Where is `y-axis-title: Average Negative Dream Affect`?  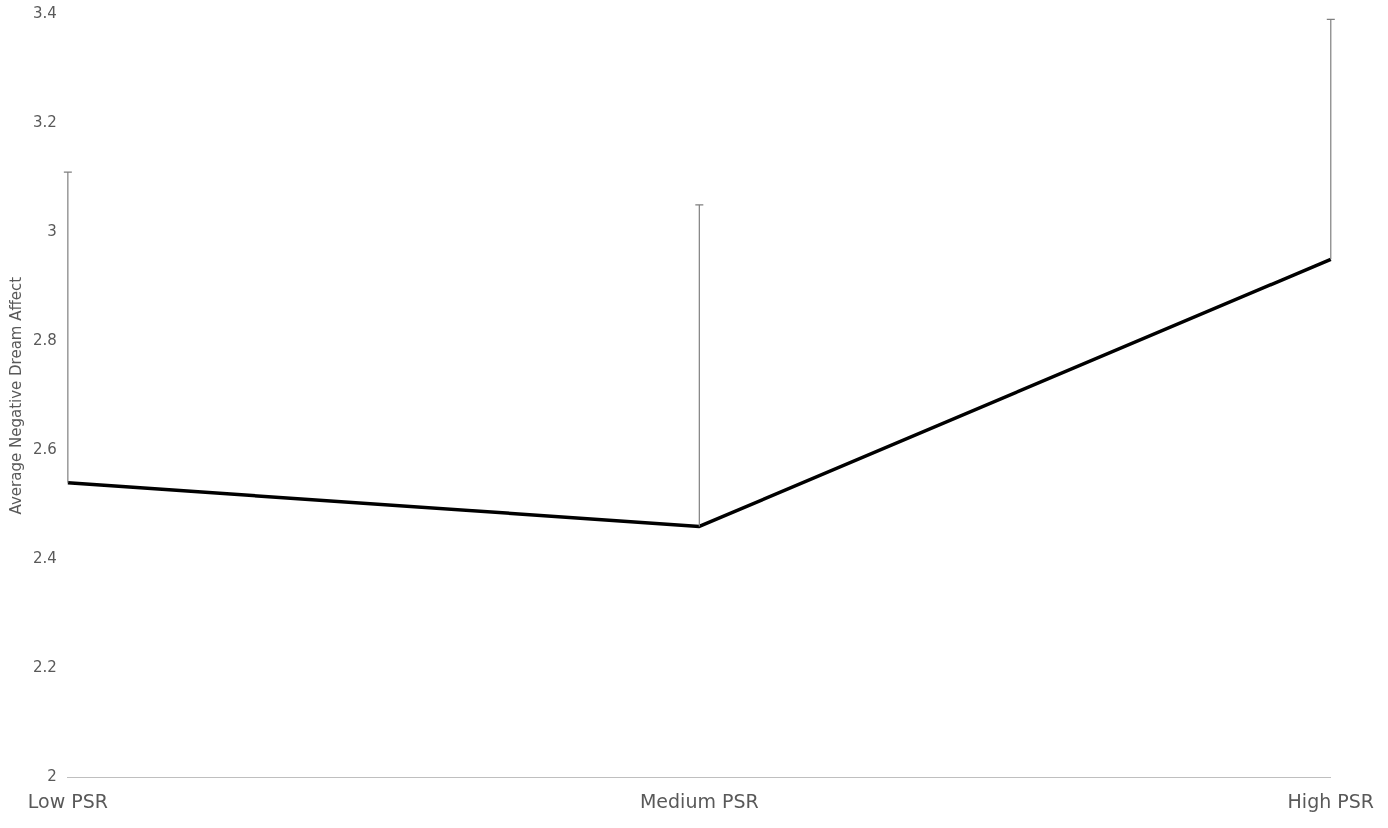
y-axis-title: Average Negative Dream Affect is located at coordinates (15, 395).